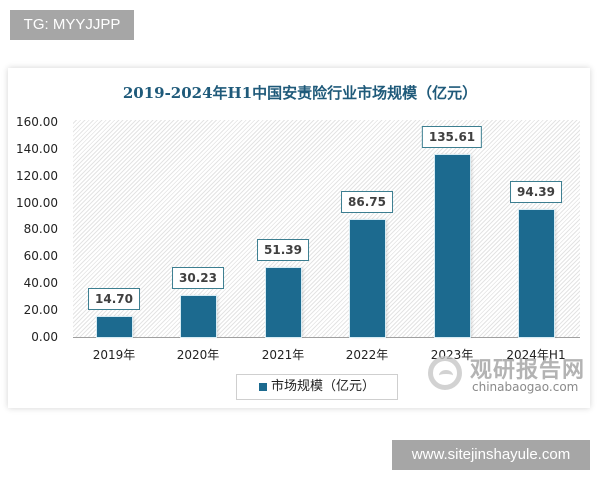 This screenshot has height=480, width=600. What do you see at coordinates (44, 337) in the screenshot?
I see `y-tick-0: 0.00` at bounding box center [44, 337].